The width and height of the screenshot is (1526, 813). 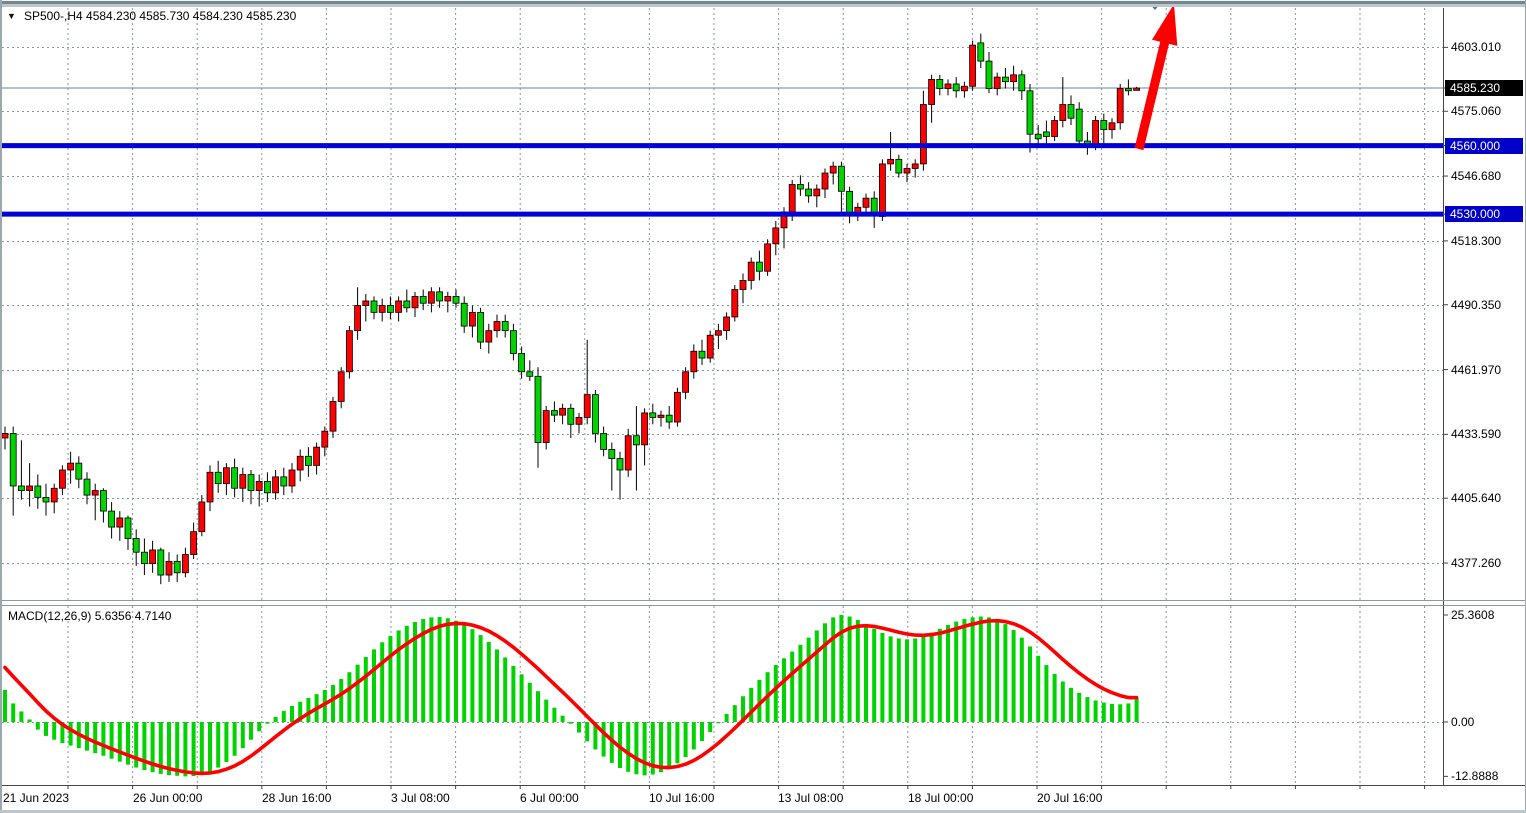 What do you see at coordinates (1476, 434) in the screenshot?
I see `price-axis-label: 4433.590` at bounding box center [1476, 434].